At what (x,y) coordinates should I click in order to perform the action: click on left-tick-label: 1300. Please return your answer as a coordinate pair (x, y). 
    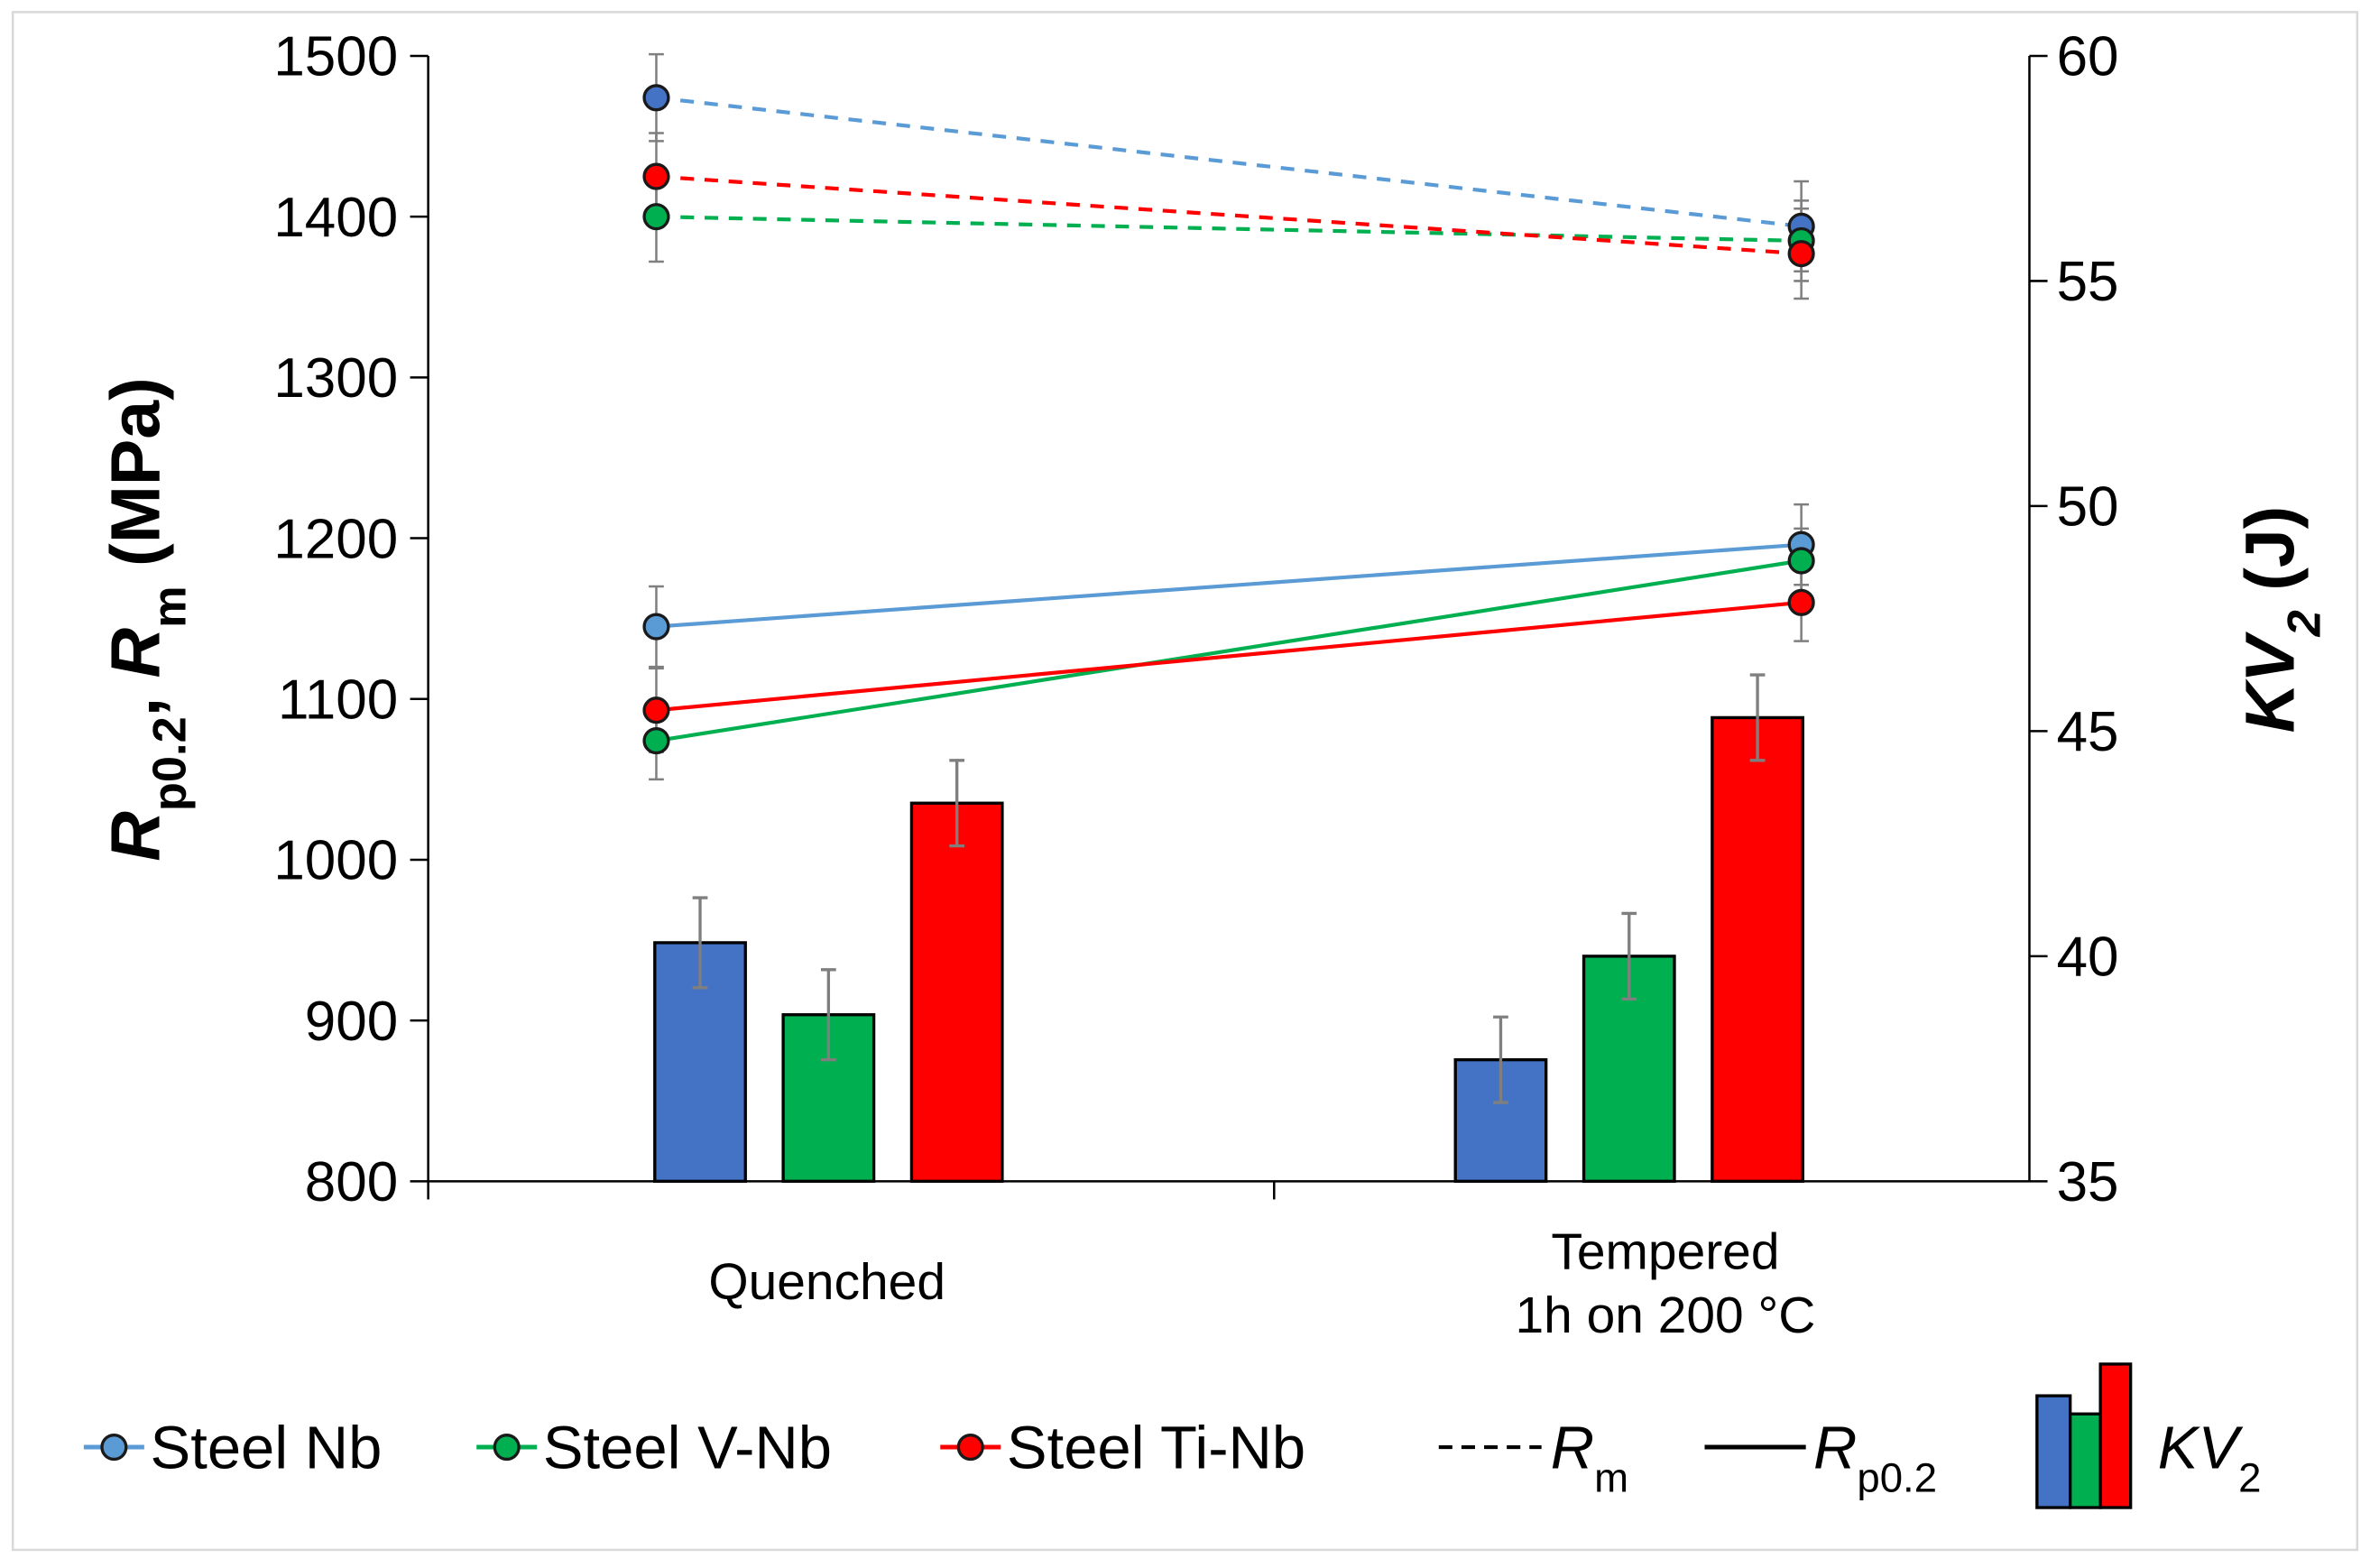
    Looking at the image, I should click on (335, 378).